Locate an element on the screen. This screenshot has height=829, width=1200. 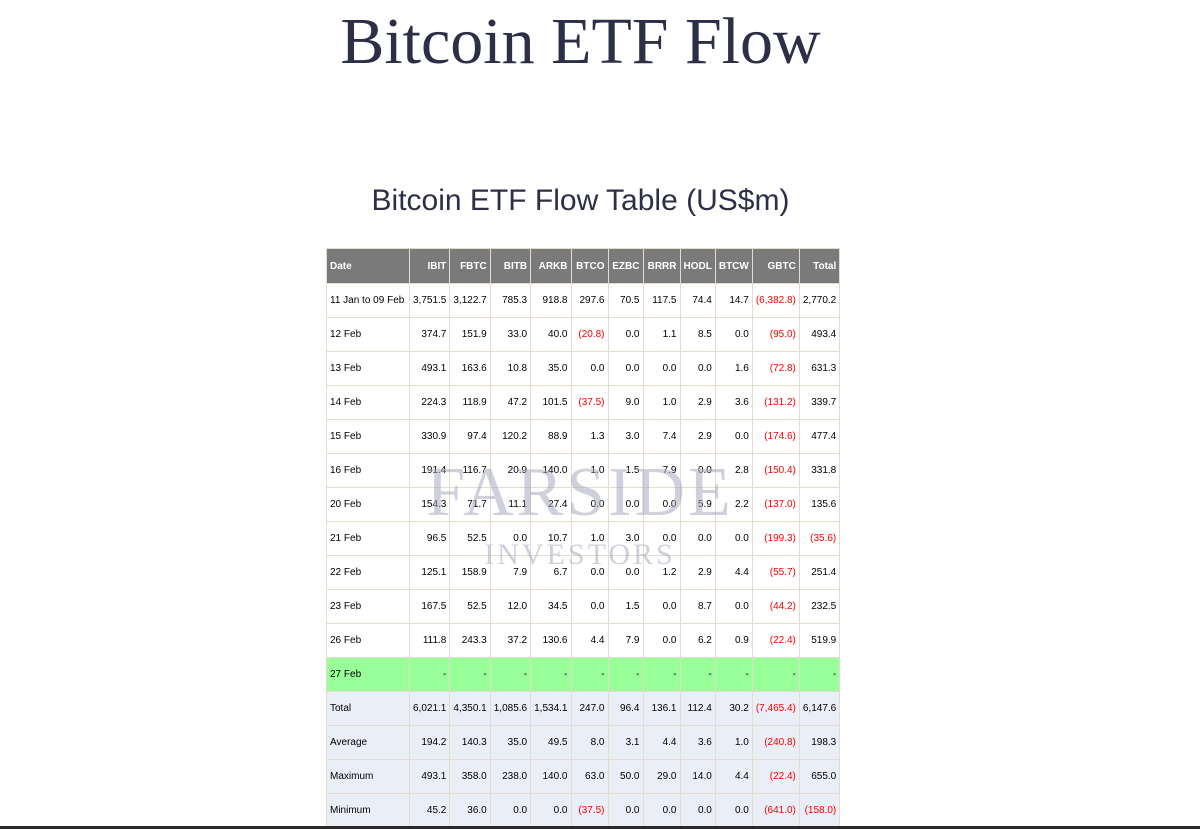
date-cell: Average is located at coordinates (368, 742).